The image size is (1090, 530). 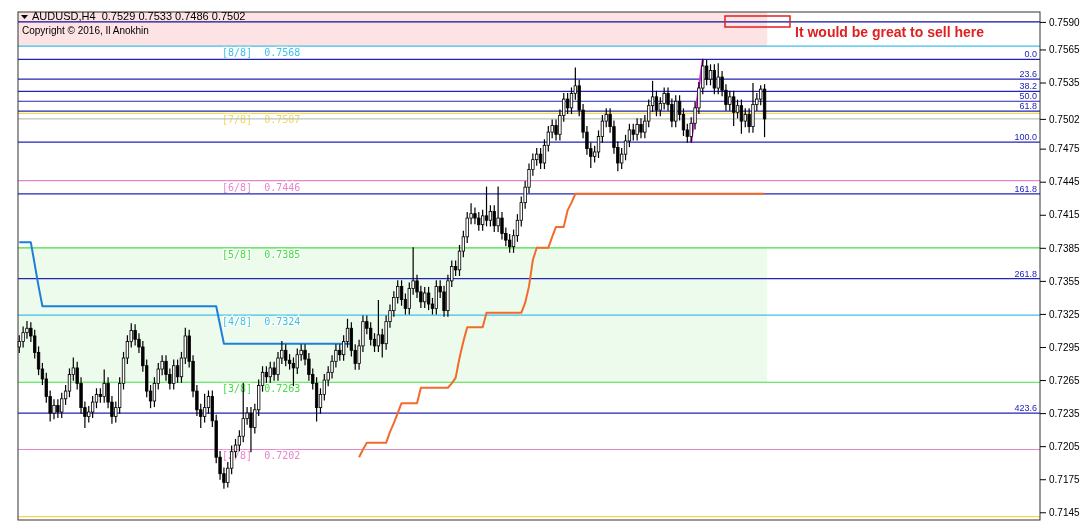 What do you see at coordinates (890, 32) in the screenshot?
I see `annotation: It would be great to sell here` at bounding box center [890, 32].